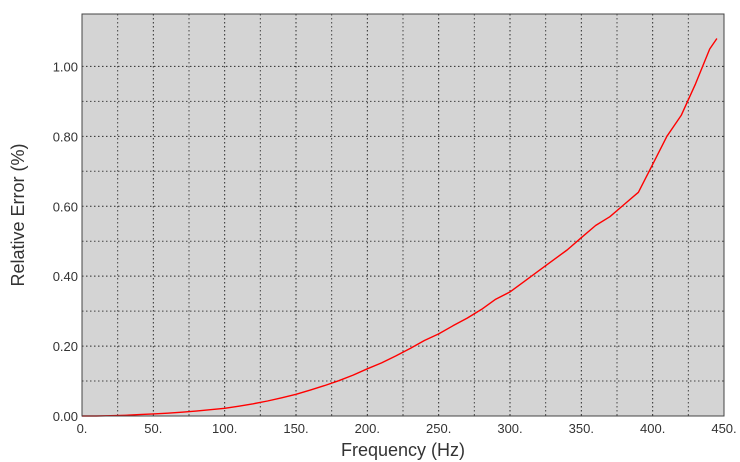 This screenshot has width=740, height=462. Describe the element at coordinates (153, 428) in the screenshot. I see `x-tick-label: 50.` at that location.